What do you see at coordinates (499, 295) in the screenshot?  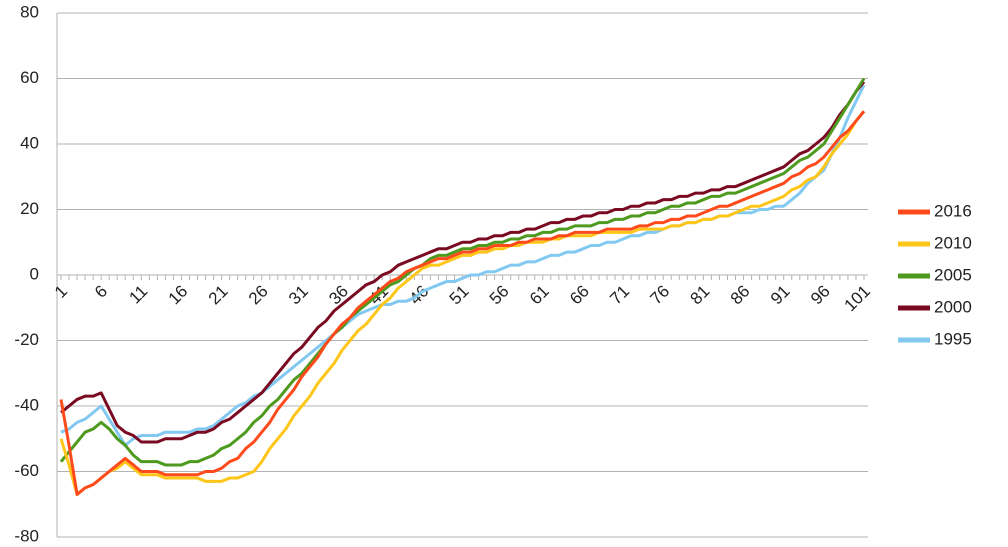 I see `x-tick-label: 56` at bounding box center [499, 295].